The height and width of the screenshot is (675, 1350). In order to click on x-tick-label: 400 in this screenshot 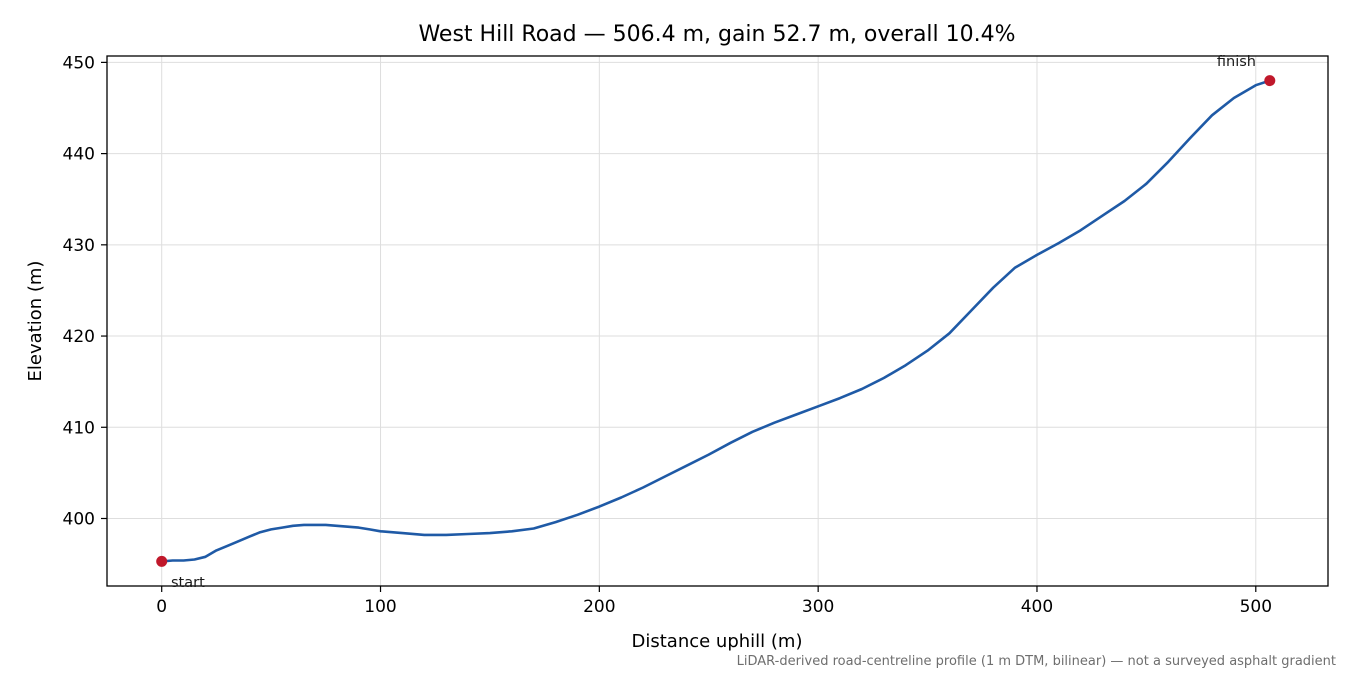, I will do `click(1037, 607)`.